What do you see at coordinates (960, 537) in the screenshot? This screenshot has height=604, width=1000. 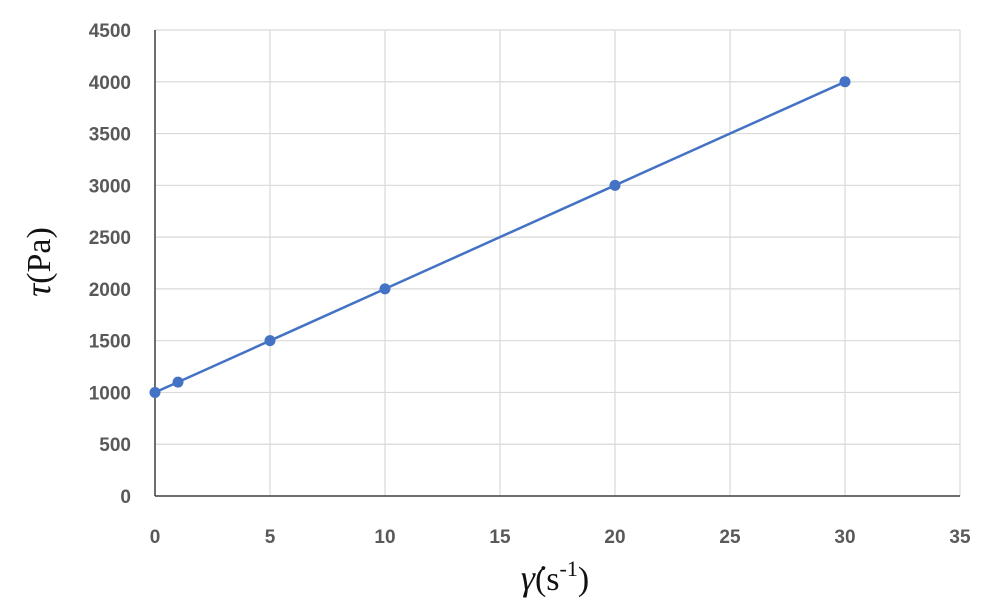 I see `x-tick-label: 35` at bounding box center [960, 537].